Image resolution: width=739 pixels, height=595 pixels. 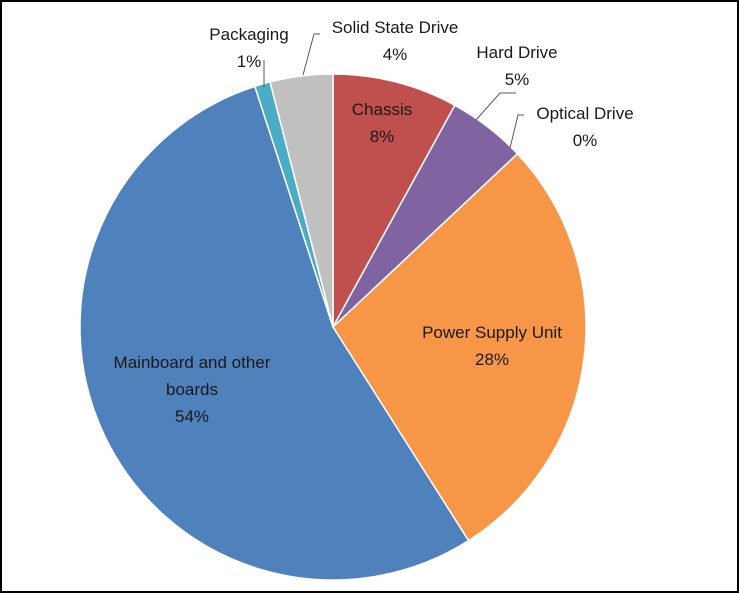 I want to click on slice-value-packaging: 1%, so click(x=249, y=61).